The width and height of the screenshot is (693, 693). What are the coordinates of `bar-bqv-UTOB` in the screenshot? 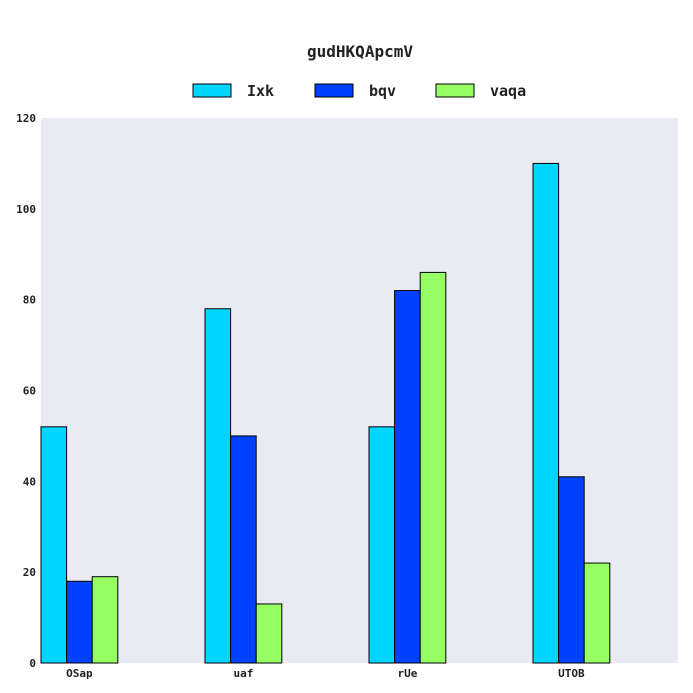 It's located at (571, 570).